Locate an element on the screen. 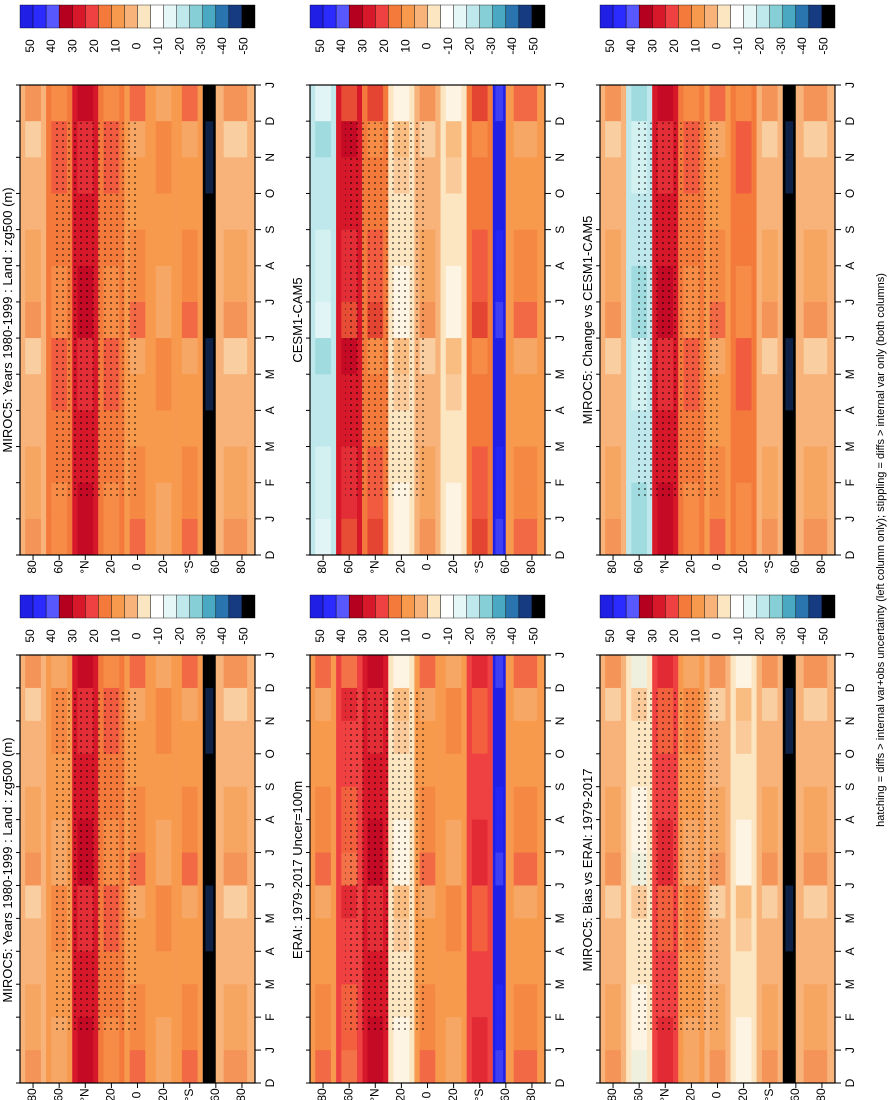 The width and height of the screenshot is (891, 1100). month-label: N is located at coordinates (560, 721).